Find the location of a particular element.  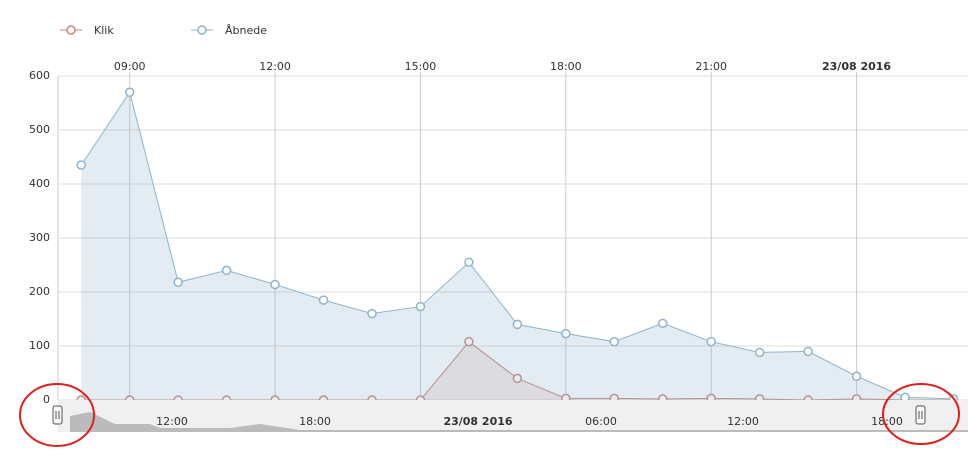

y-tick-label: 100 is located at coordinates (39, 345).